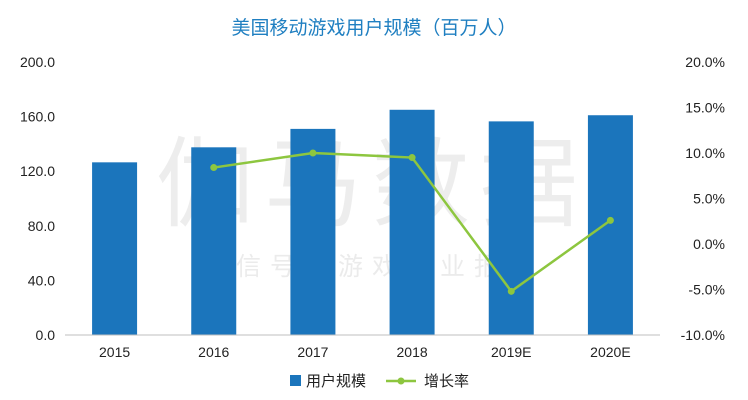  What do you see at coordinates (37, 198) in the screenshot?
I see `left-axis: 0.0 40.0 80.0 120.0 160.0 200.0` at bounding box center [37, 198].